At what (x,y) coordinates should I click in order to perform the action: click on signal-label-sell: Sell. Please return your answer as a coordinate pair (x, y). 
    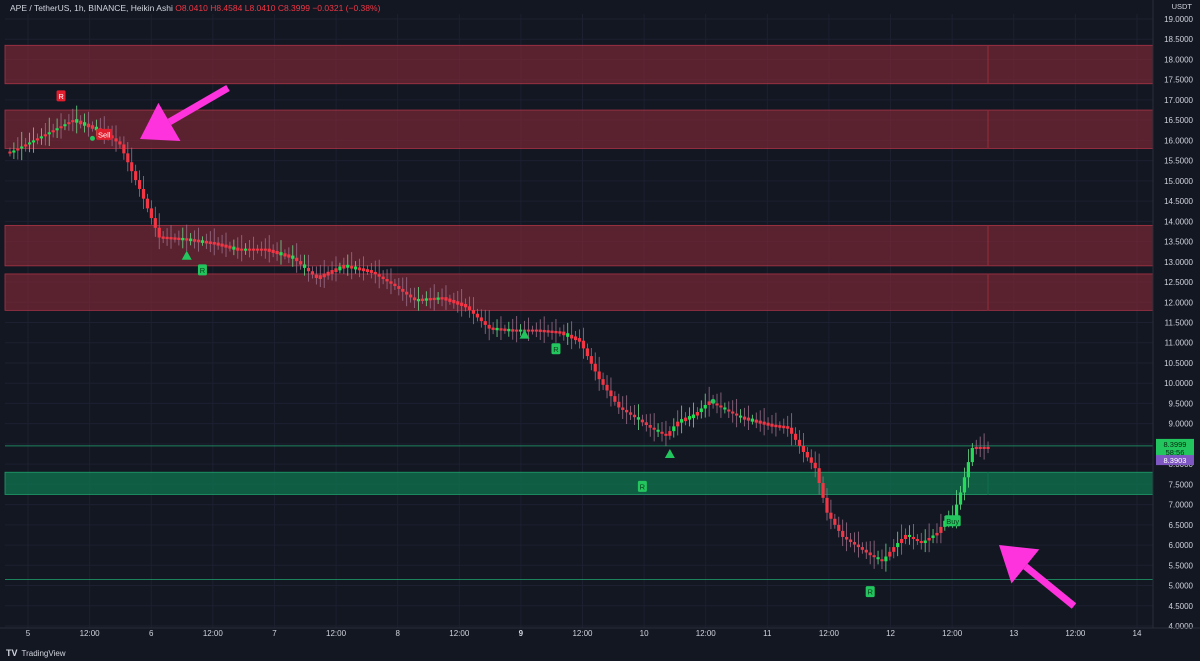
    Looking at the image, I should click on (104, 134).